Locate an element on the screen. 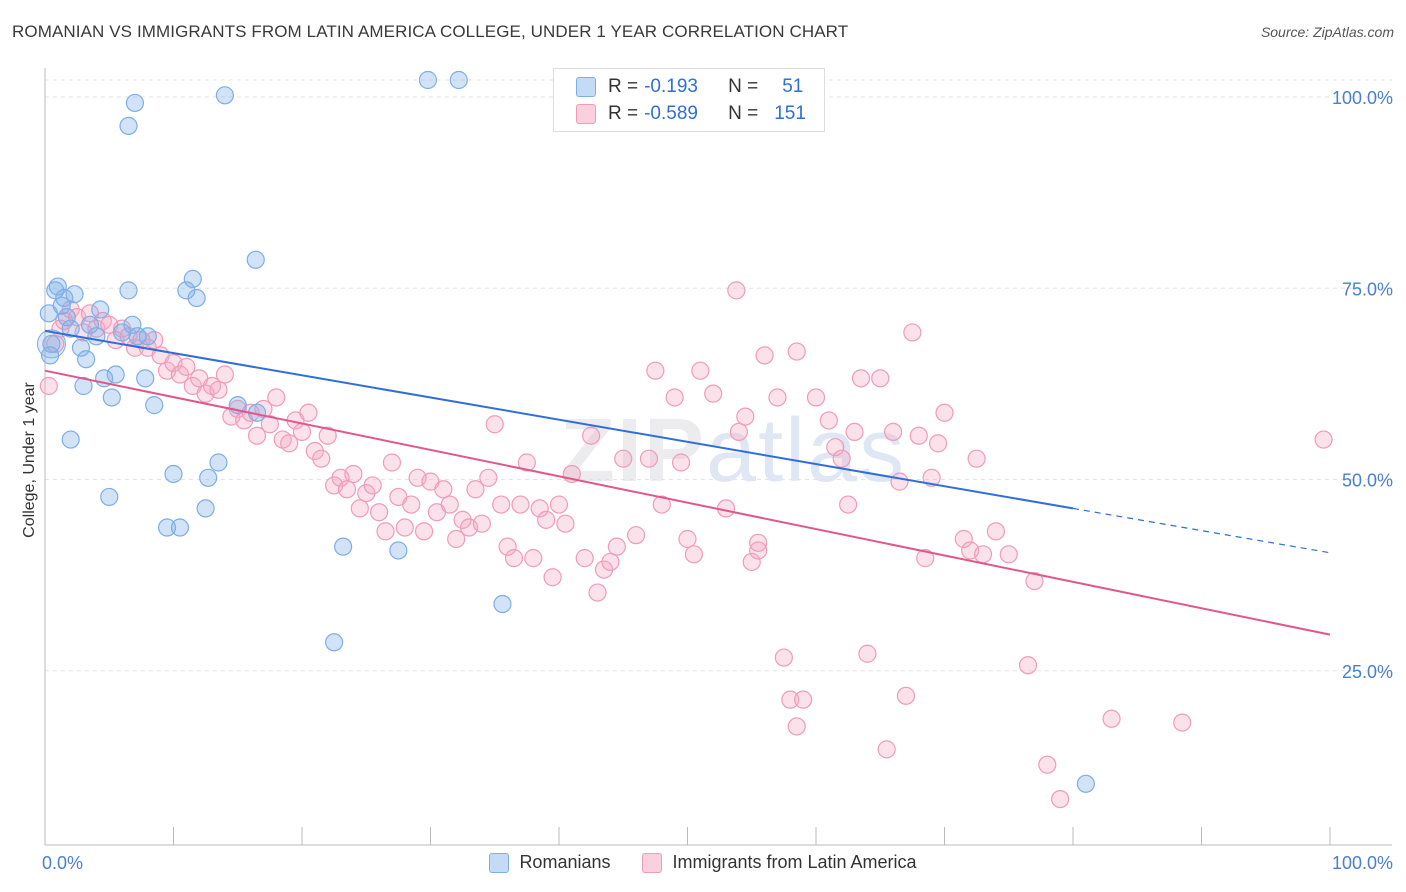  x-tick-label: 100.0% is located at coordinates (1362, 863).